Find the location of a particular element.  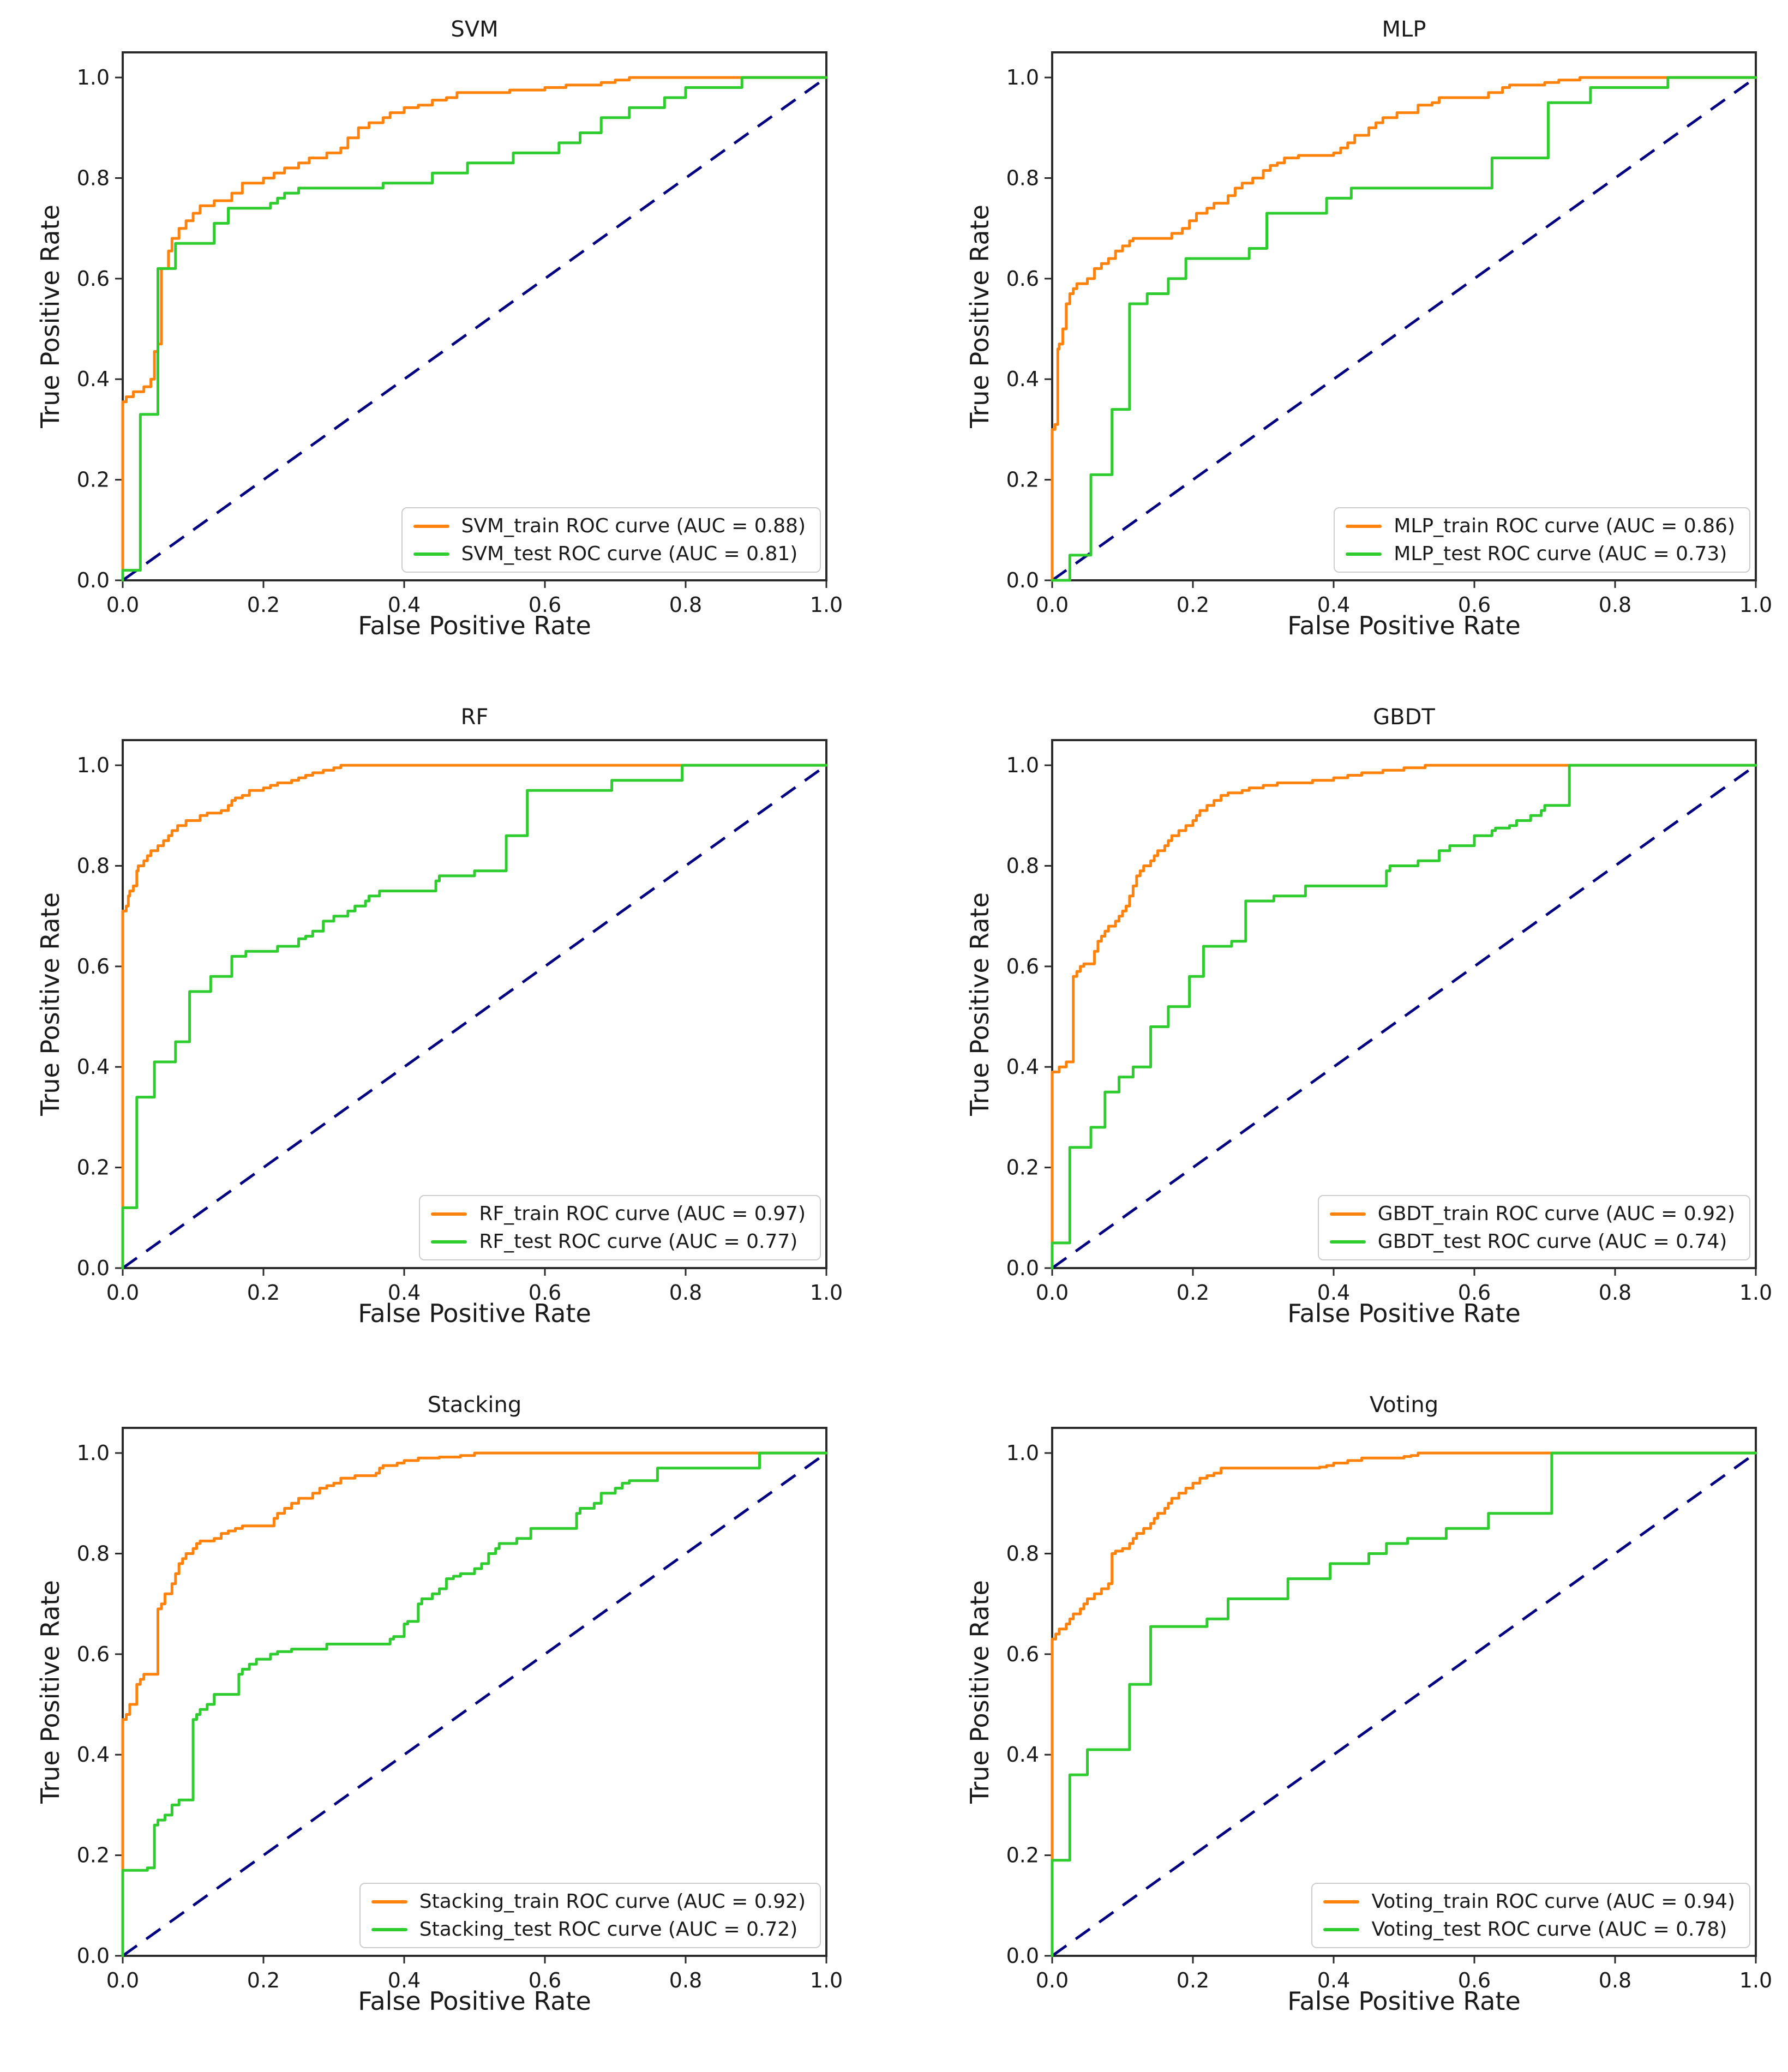

legend-item-test: Stacking_test ROC curve (AUC = 0.72) is located at coordinates (588, 1929).